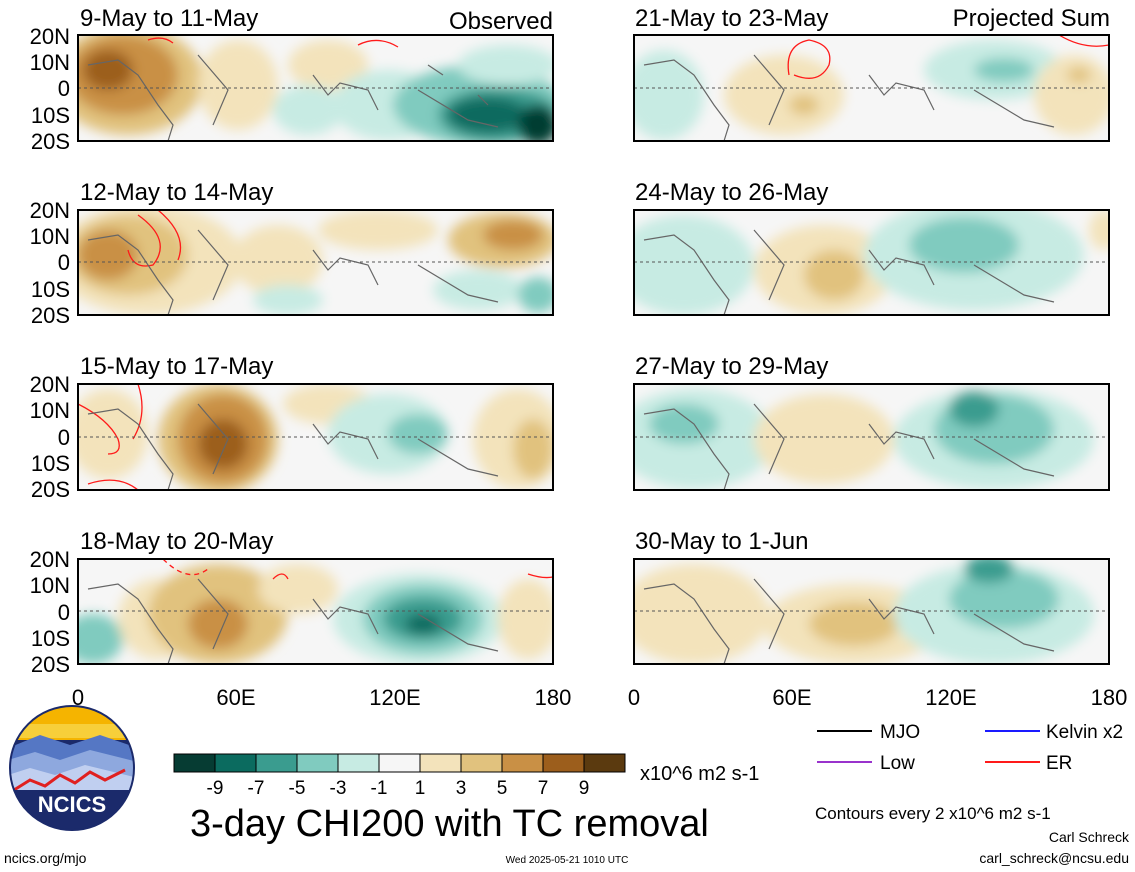 This screenshot has height=872, width=1135. What do you see at coordinates (1084, 732) in the screenshot?
I see `legend-label-kelvin: Kelvin x2` at bounding box center [1084, 732].